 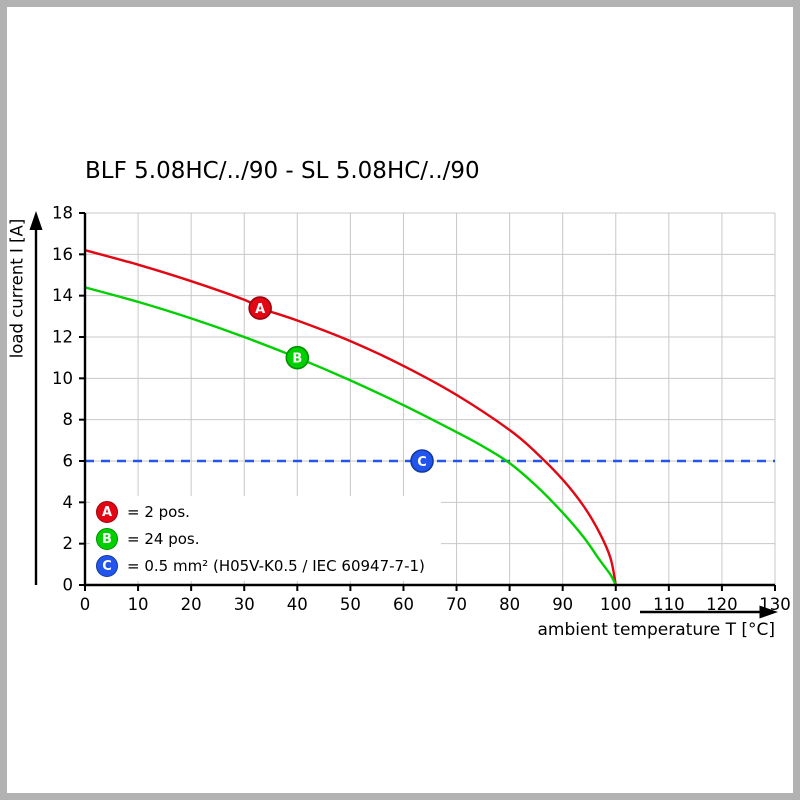 I want to click on curve-marker-A-icon, so click(x=260, y=308).